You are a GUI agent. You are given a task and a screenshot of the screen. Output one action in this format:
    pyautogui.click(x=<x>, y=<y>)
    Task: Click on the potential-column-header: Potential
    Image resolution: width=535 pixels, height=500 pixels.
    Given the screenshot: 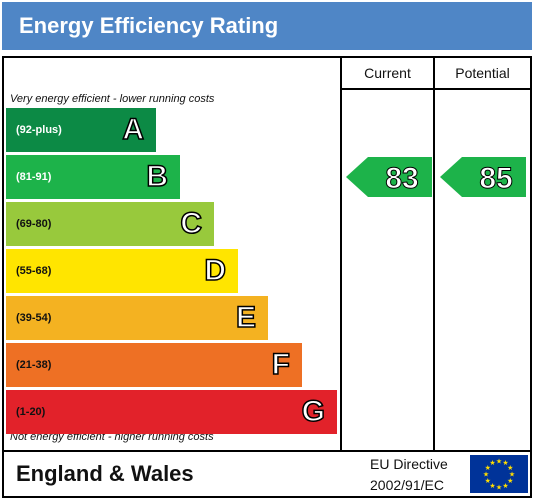 What is the action you would take?
    pyautogui.click(x=482, y=73)
    